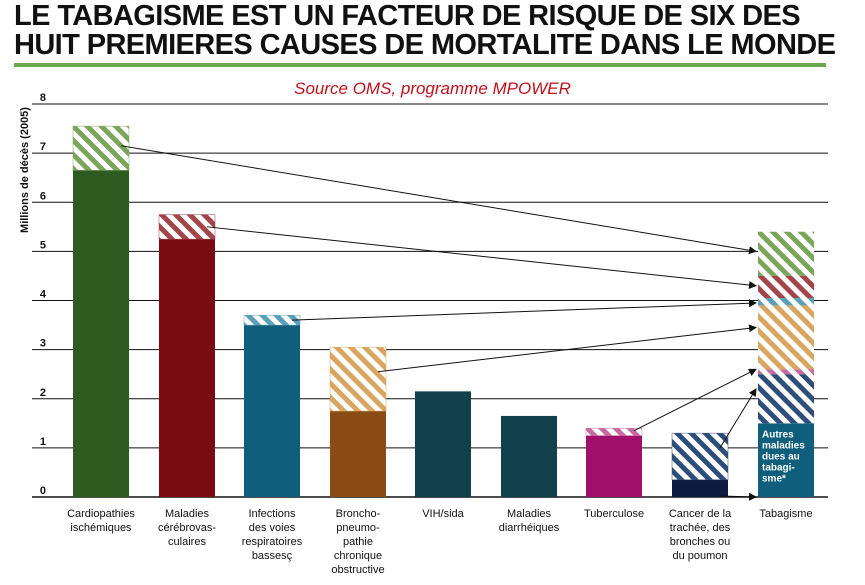 The height and width of the screenshot is (585, 865). I want to click on y-tick-label: 1, so click(43, 442).